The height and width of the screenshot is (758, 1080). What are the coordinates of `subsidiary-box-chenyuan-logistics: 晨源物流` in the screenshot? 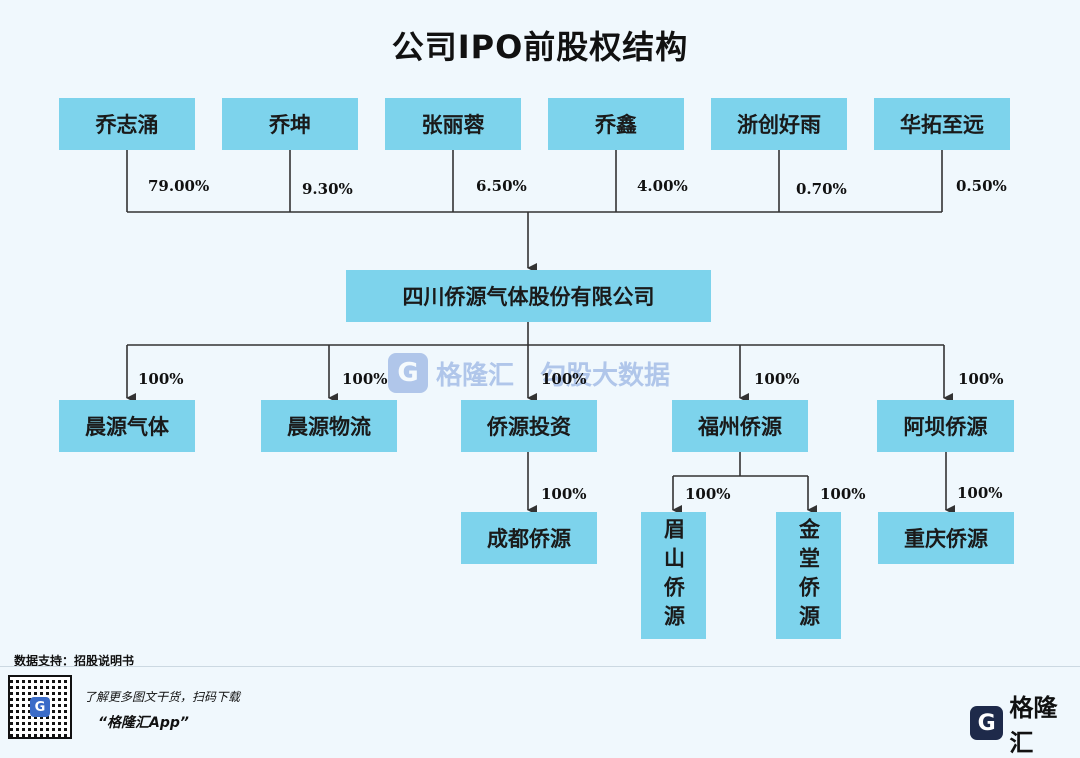 It's located at (329, 426).